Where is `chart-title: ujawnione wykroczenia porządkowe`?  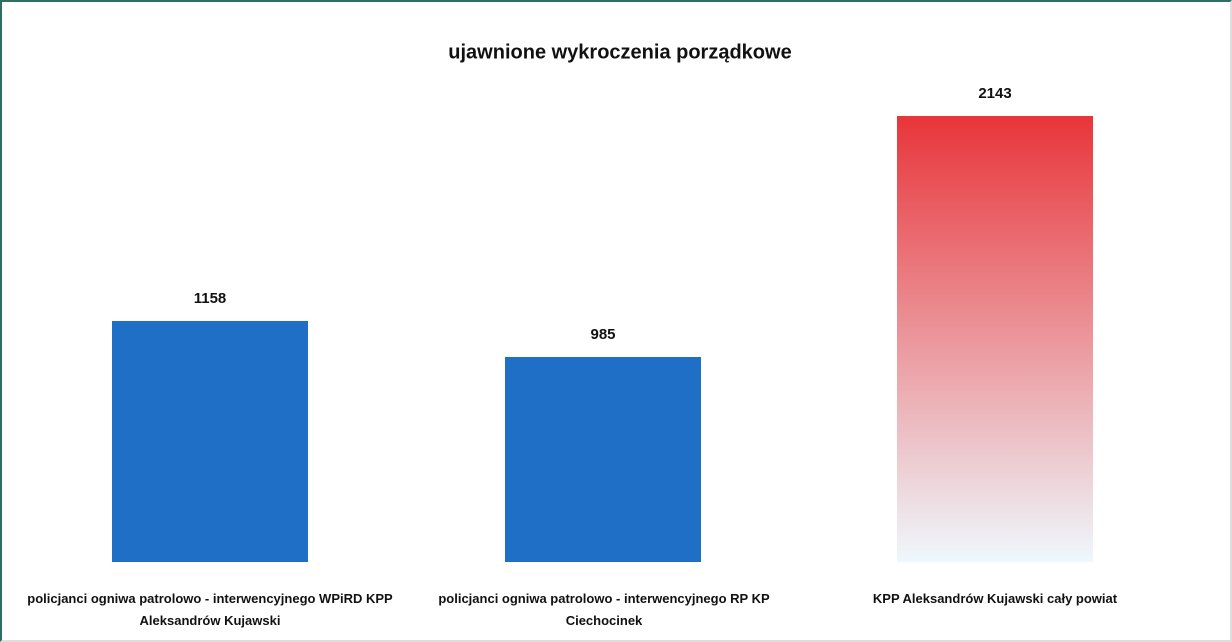 chart-title: ujawnione wykroczenia porządkowe is located at coordinates (619, 52).